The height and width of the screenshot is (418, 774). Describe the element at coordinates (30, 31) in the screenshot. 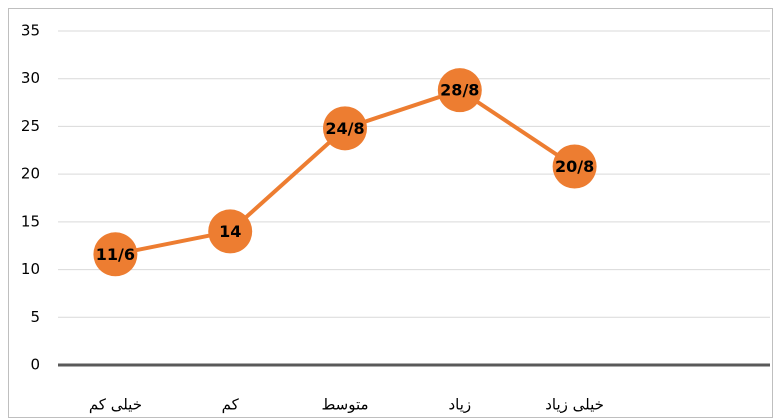

I see `y-tick-label: 35` at that location.